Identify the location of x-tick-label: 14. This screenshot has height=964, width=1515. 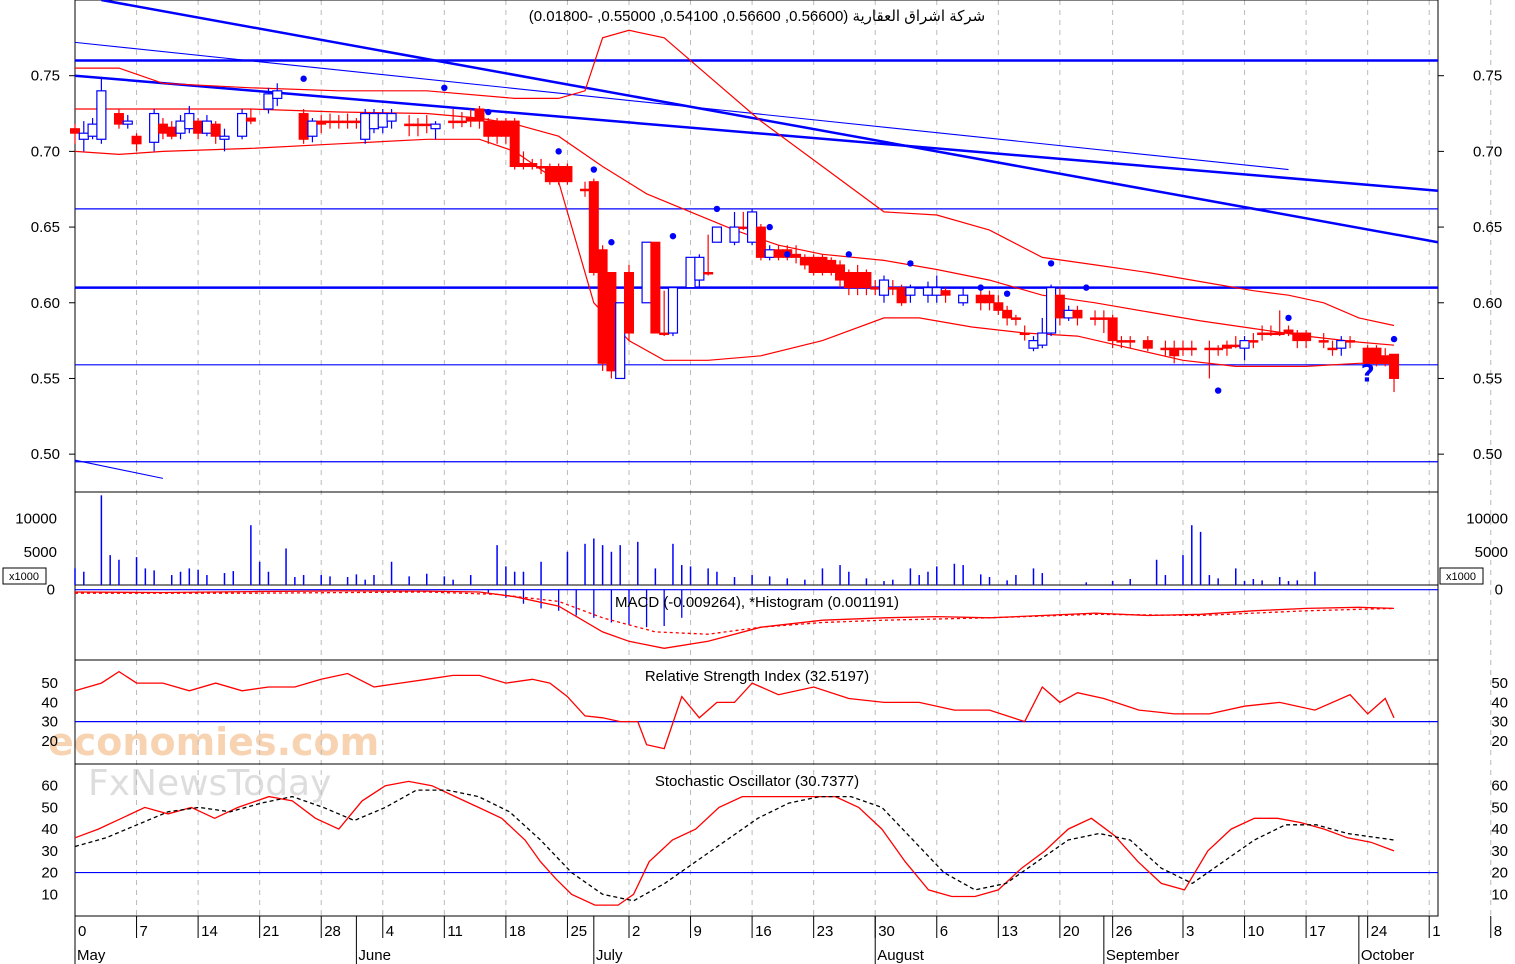
(209, 931).